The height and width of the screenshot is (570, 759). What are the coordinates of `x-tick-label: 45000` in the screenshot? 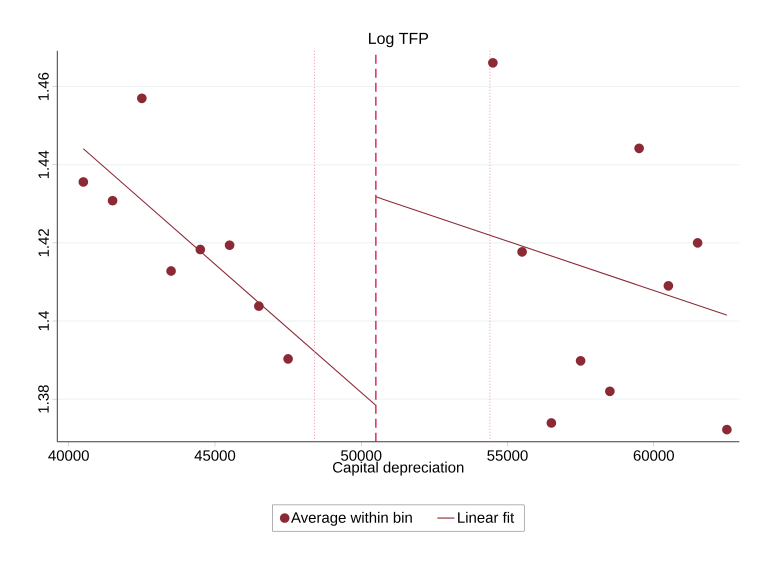 It's located at (215, 455).